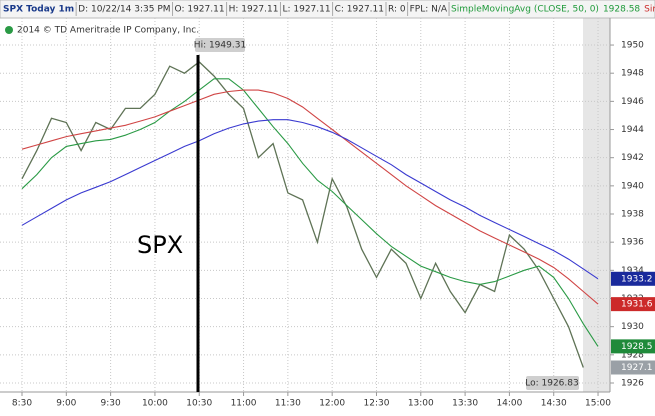 This screenshot has width=655, height=416. I want to click on symbol-label: SPX, so click(160, 245).